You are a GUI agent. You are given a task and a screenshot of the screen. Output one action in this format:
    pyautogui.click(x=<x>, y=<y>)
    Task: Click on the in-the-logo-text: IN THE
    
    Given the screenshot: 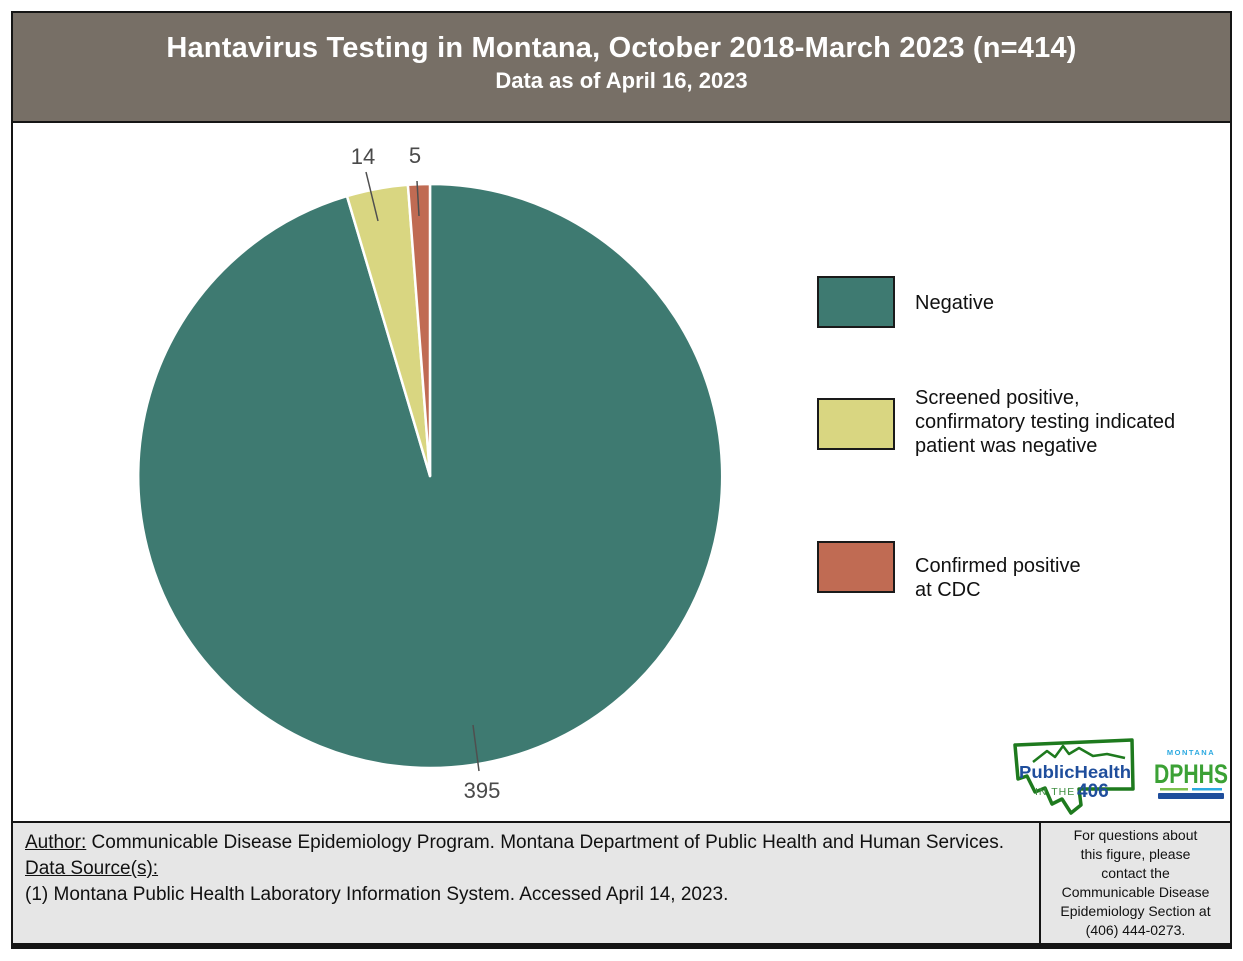 What is the action you would take?
    pyautogui.click(x=1055, y=792)
    